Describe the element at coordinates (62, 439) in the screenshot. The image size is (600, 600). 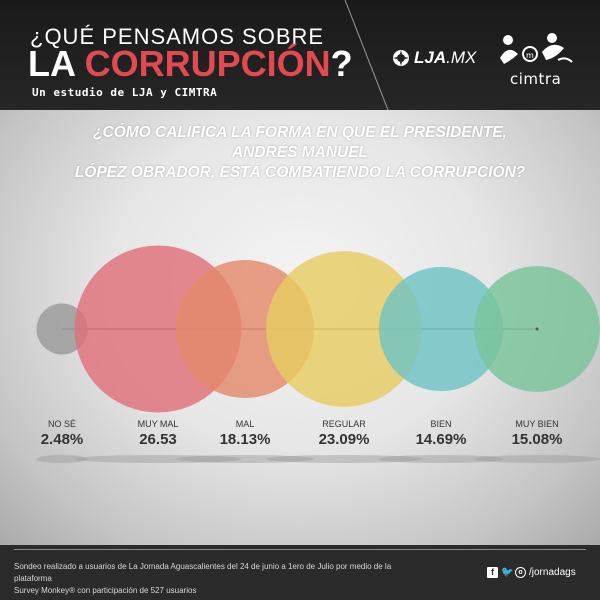
I see `value-label: 2.48%` at that location.